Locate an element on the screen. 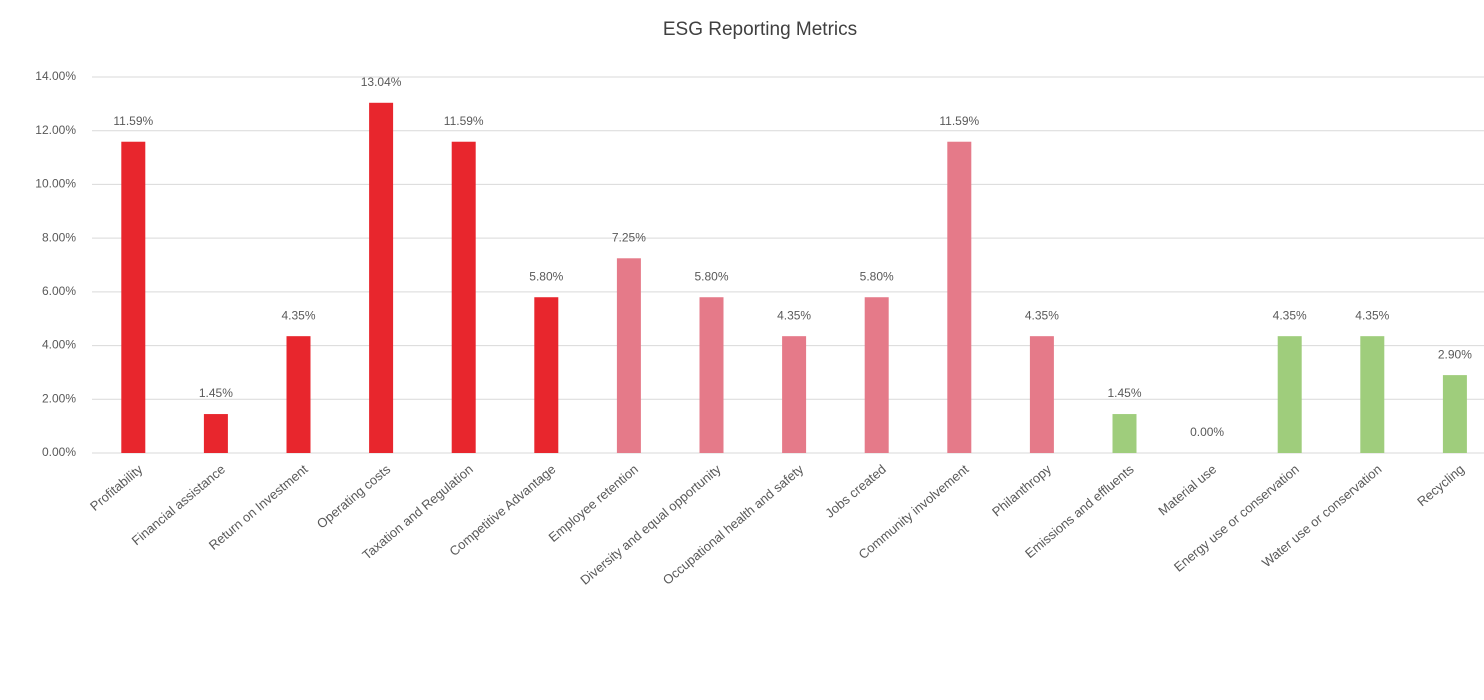  x-tick-label: Profitability is located at coordinates (116, 487).